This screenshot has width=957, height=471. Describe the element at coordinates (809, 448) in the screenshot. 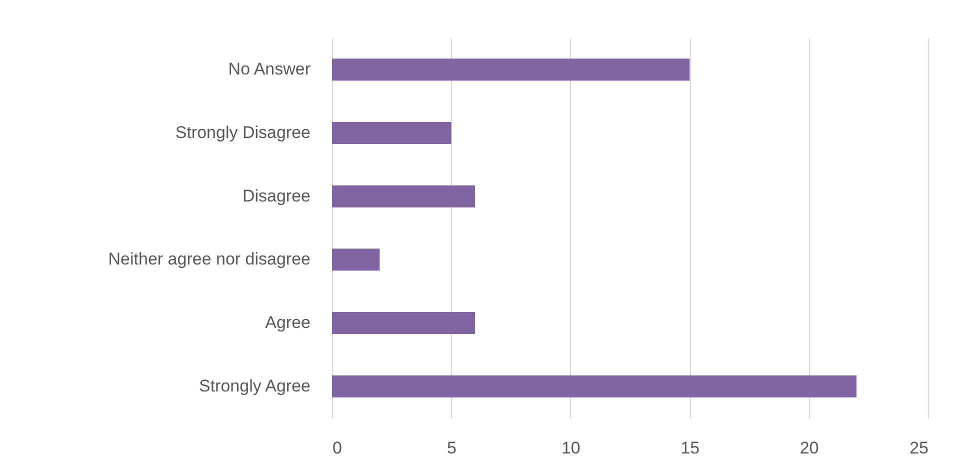

I see `x-tick-label: 20` at that location.